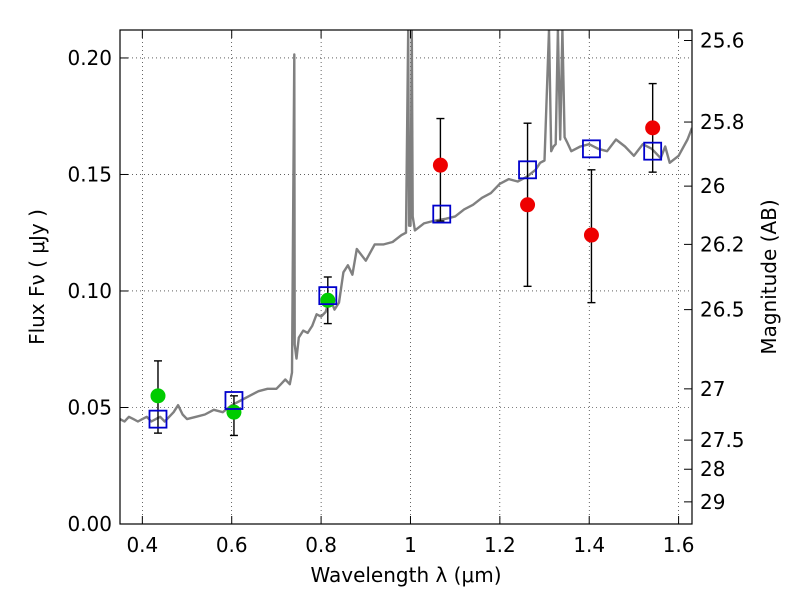 This screenshot has height=600, width=800. What do you see at coordinates (37, 277) in the screenshot?
I see `y-axis-label: Flux Fν ( μJy )` at bounding box center [37, 277].